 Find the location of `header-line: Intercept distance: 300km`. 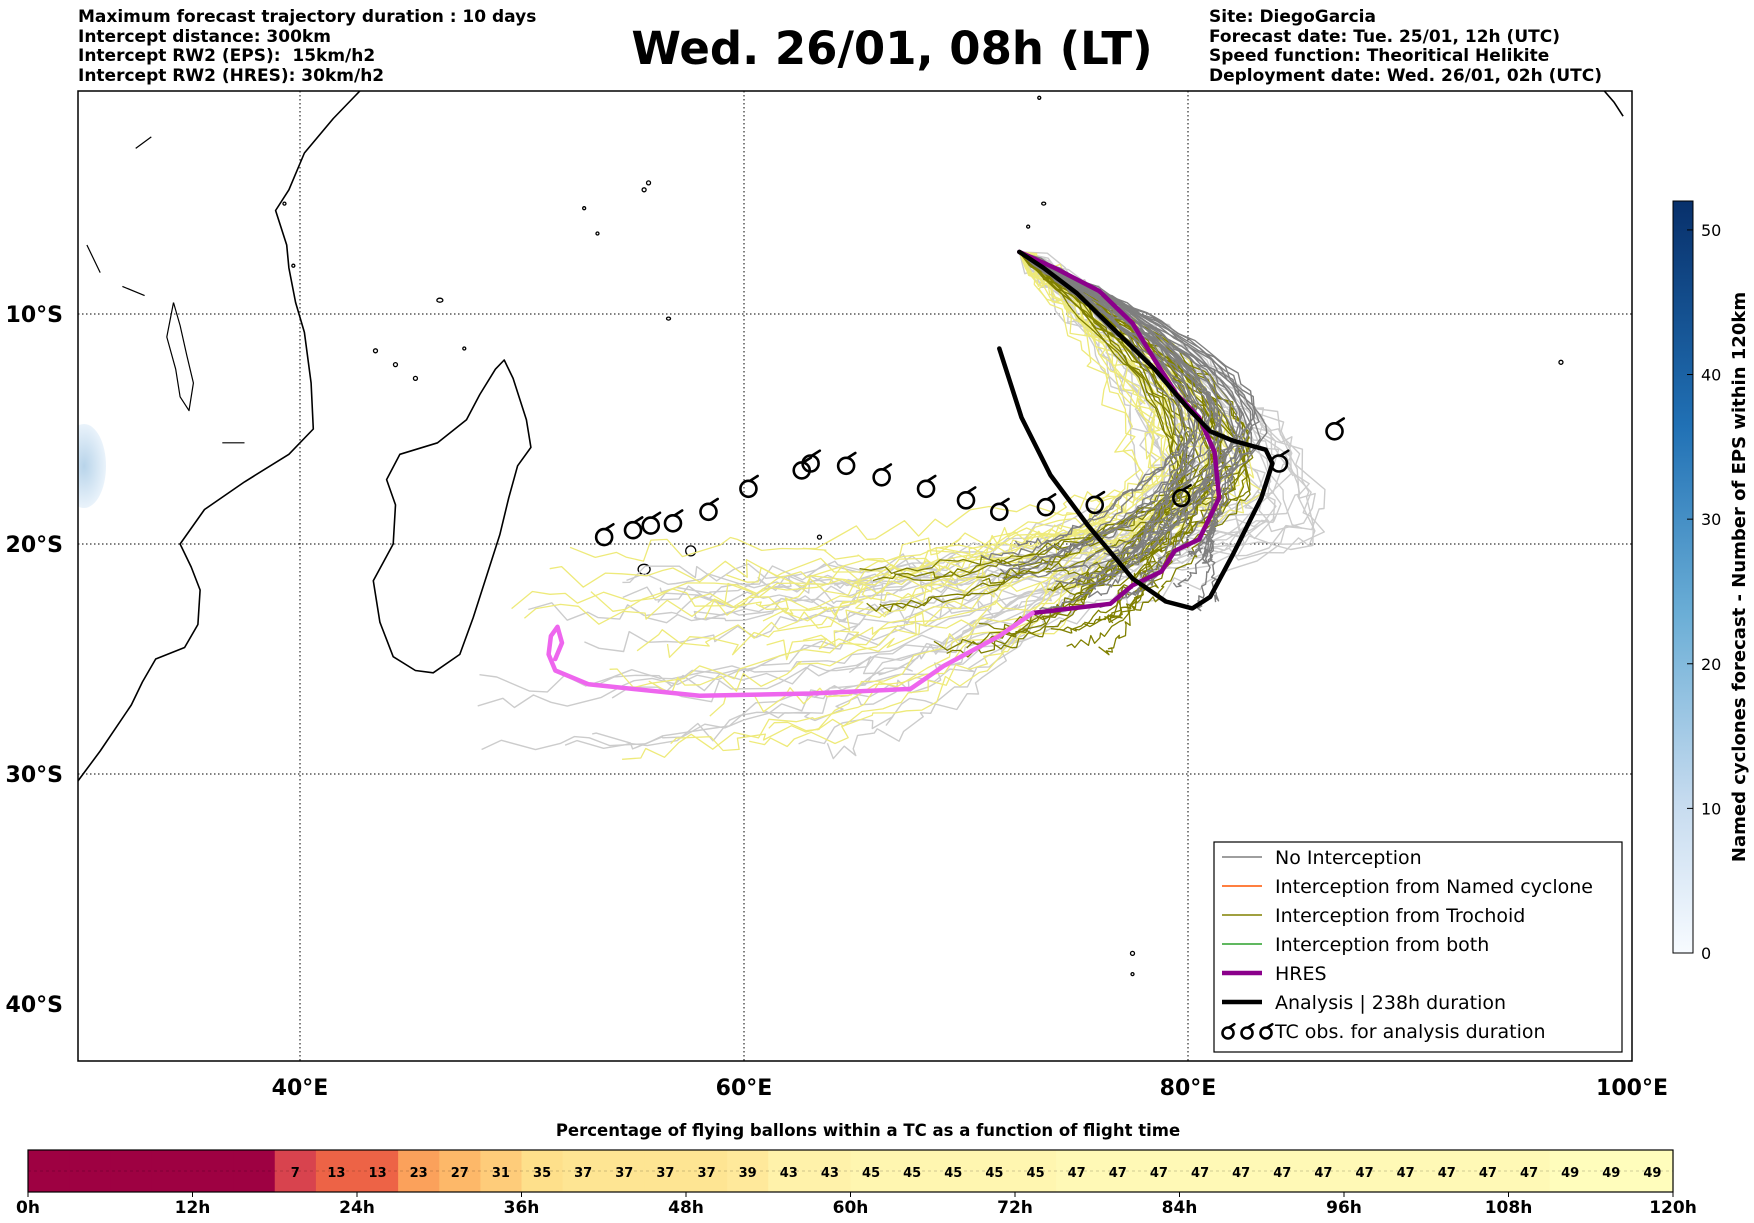

header-line: Intercept distance: 300km is located at coordinates (204, 36).